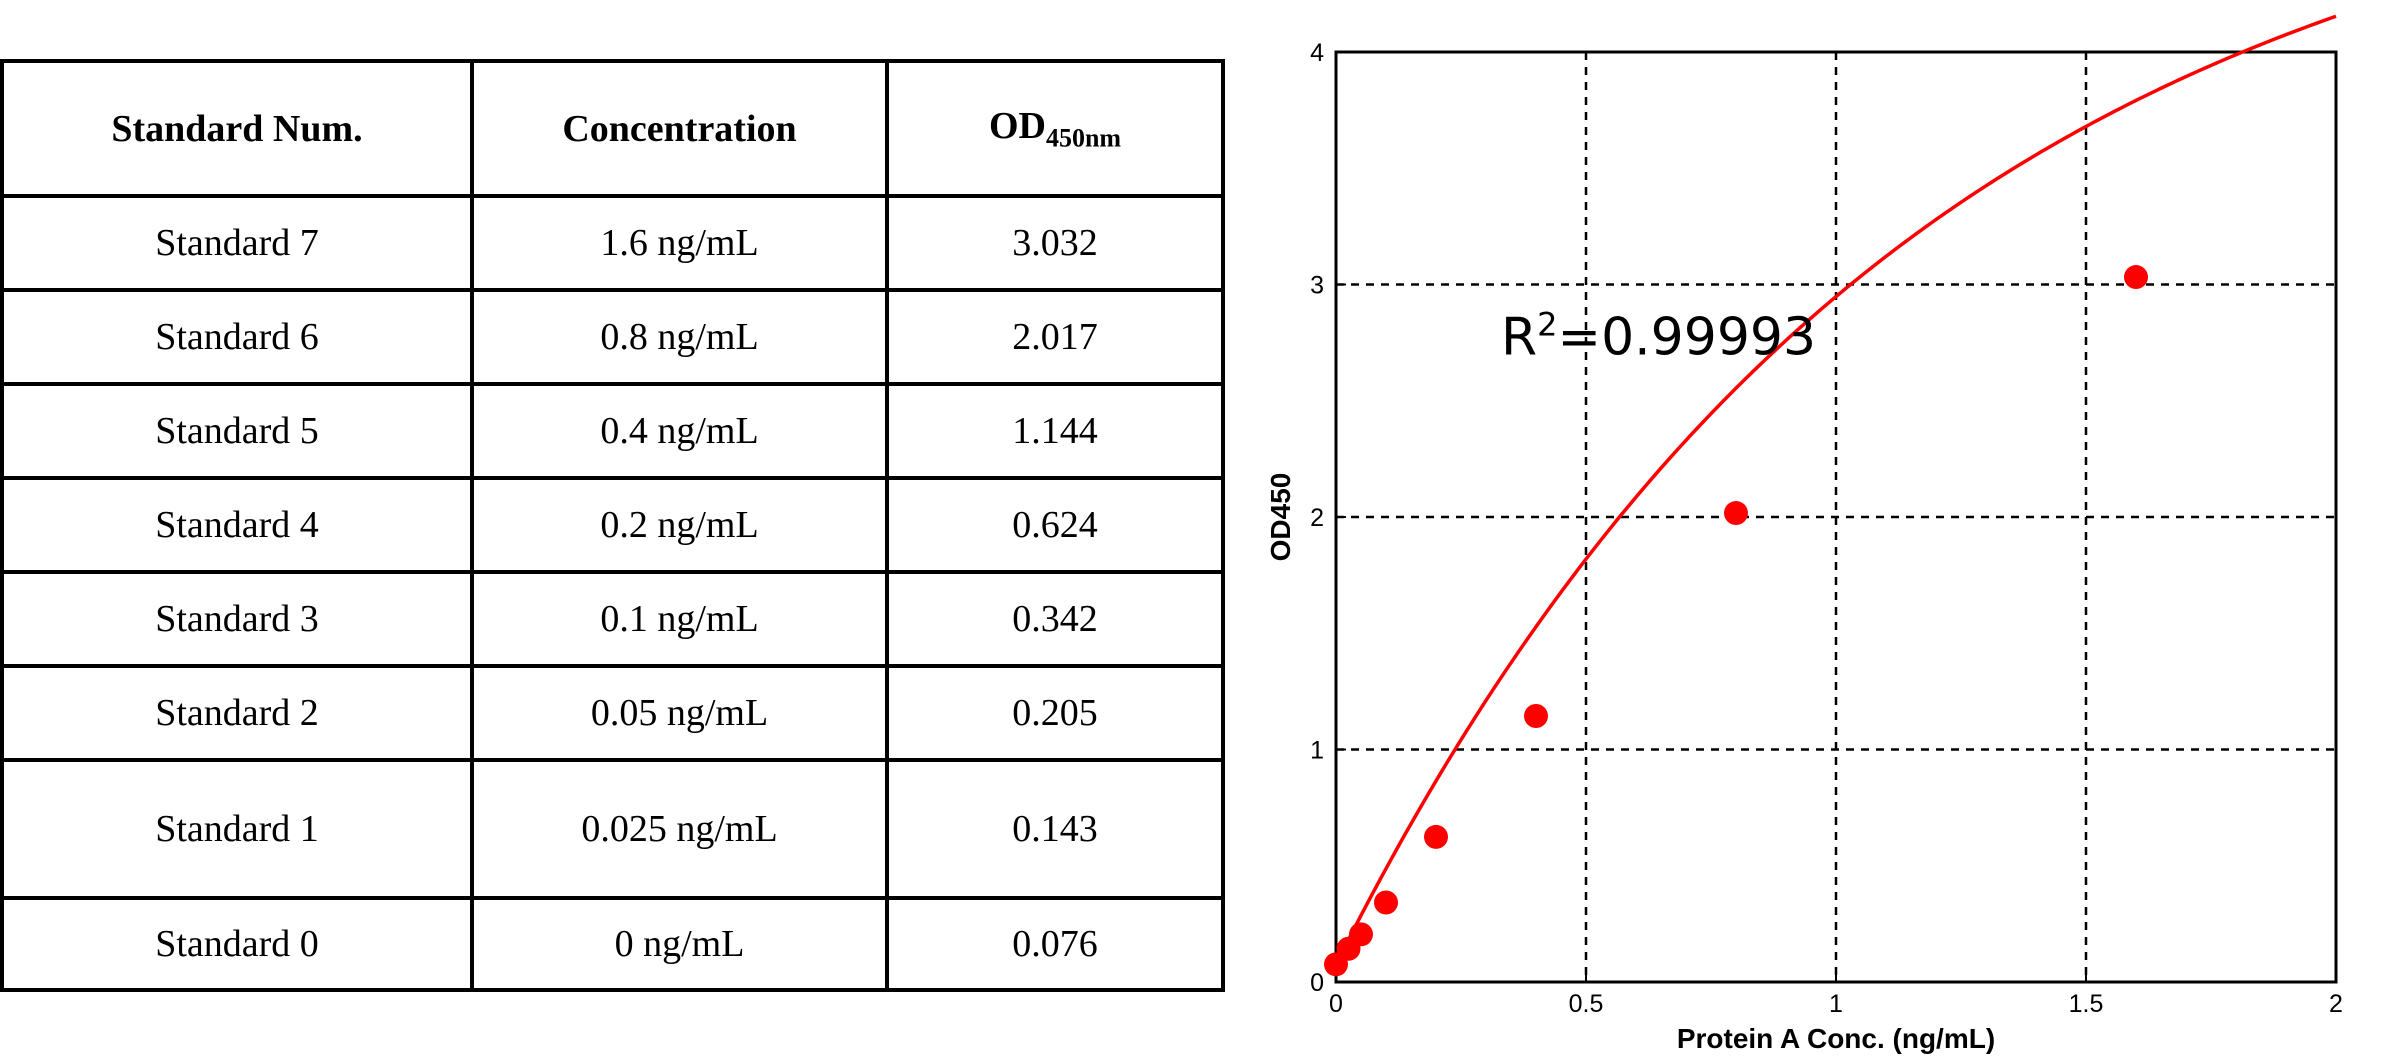  I want to click on table-row: Standard 4 0.2 ng/mL 0.624, so click(612, 525).